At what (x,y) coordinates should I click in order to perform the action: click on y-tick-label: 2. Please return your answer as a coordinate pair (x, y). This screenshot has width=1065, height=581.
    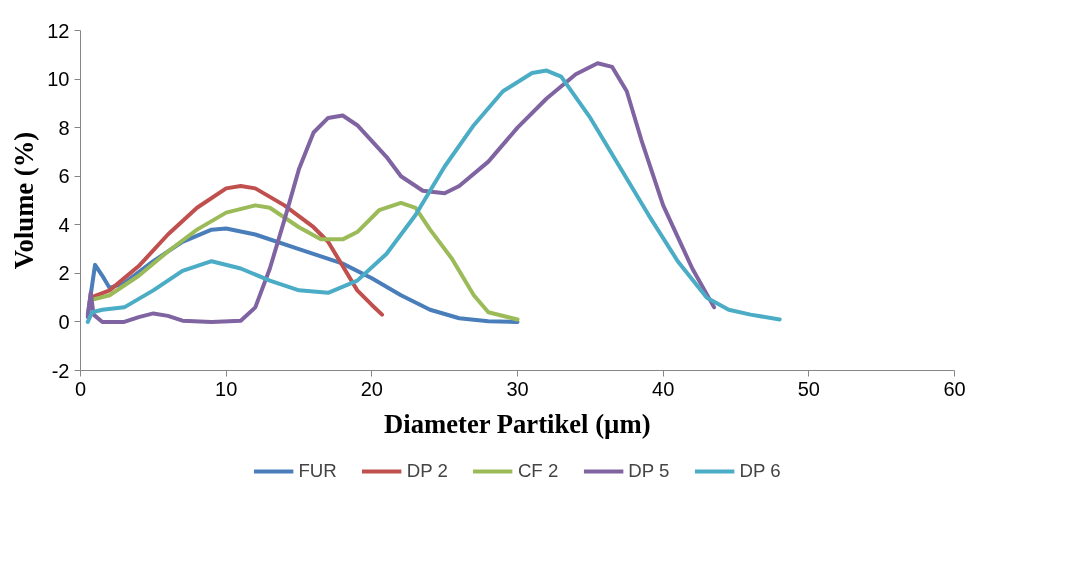
    Looking at the image, I should click on (64, 273).